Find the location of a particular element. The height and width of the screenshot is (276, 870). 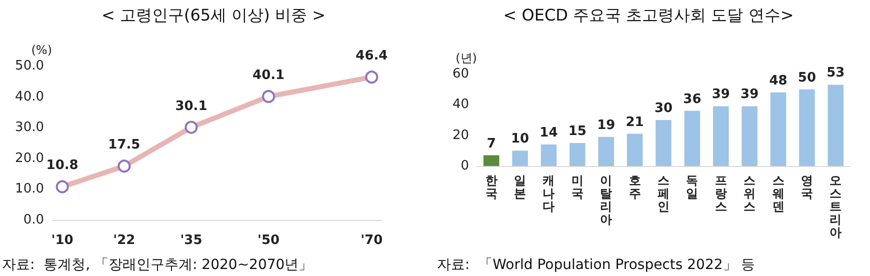

x-tick-label: 오스트리아 is located at coordinates (836, 207).